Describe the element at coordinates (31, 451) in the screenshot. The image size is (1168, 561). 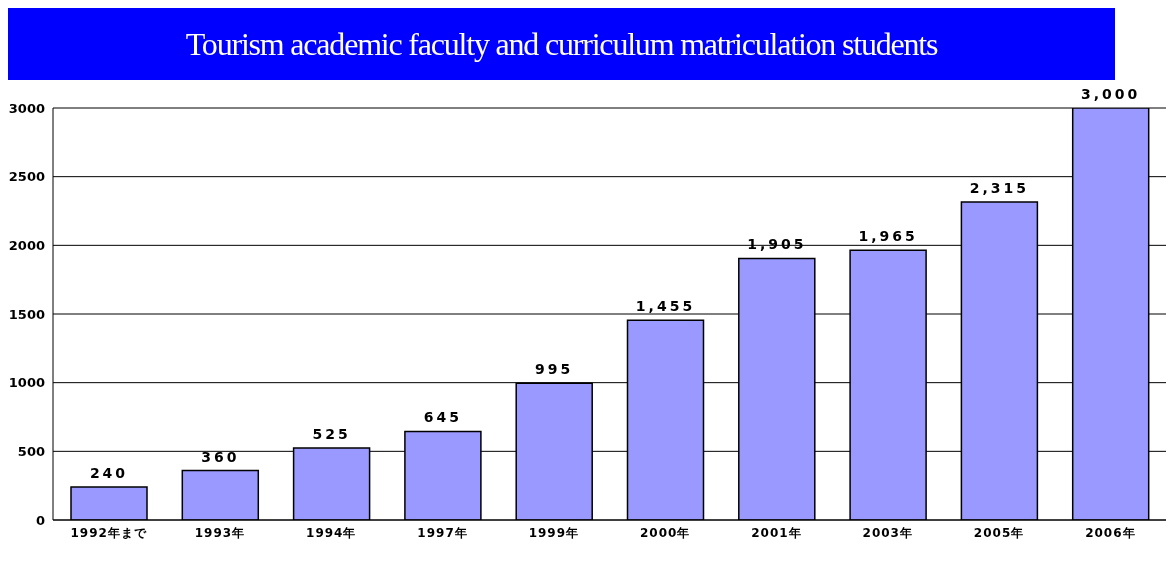
I see `y-tick-label: 500` at that location.